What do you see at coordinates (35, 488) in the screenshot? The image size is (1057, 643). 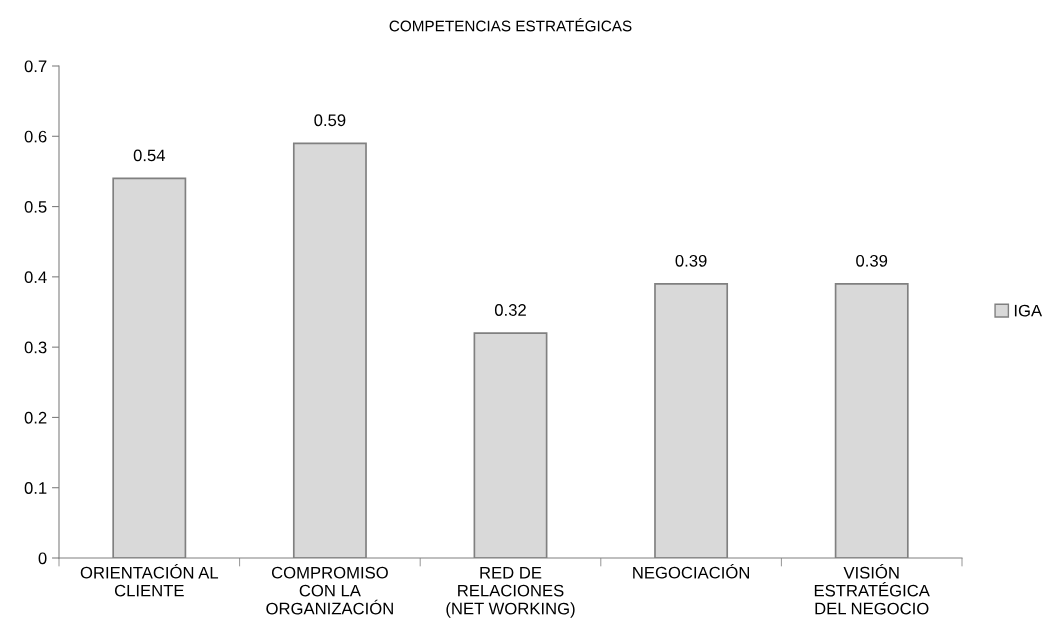 I see `y-tick-label: 0.1` at bounding box center [35, 488].